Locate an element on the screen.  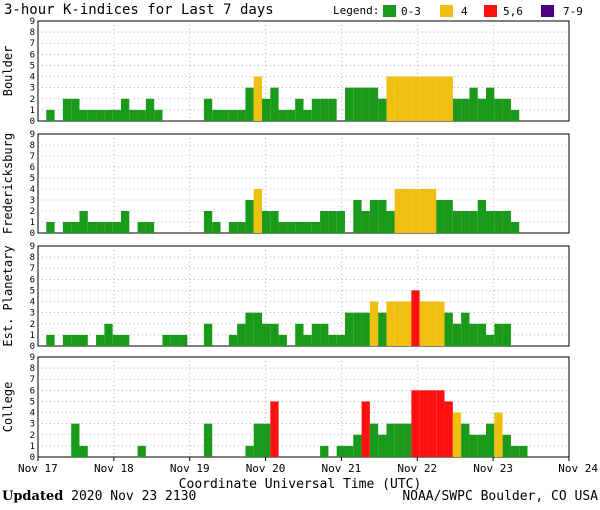
x-tick-label: Nov 21 is located at coordinates (342, 468).